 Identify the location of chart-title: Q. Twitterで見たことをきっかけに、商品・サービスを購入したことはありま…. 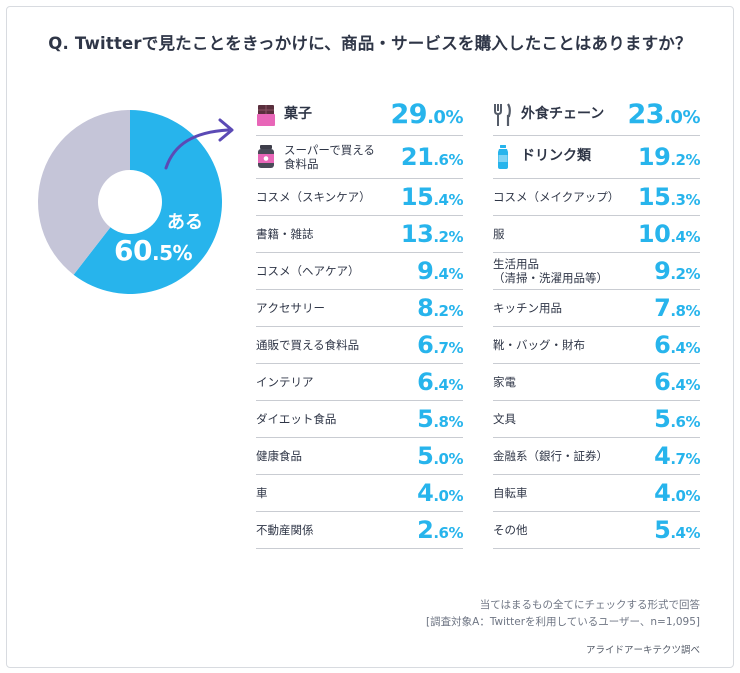
(370, 43).